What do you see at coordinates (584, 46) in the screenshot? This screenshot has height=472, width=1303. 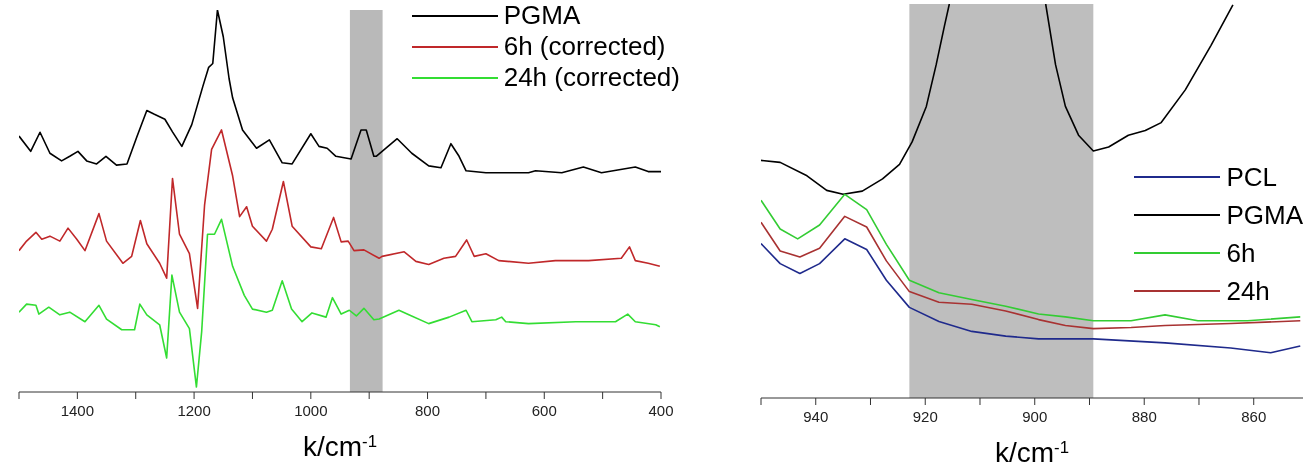 I see `legend-label: 6h (corrected)` at bounding box center [584, 46].